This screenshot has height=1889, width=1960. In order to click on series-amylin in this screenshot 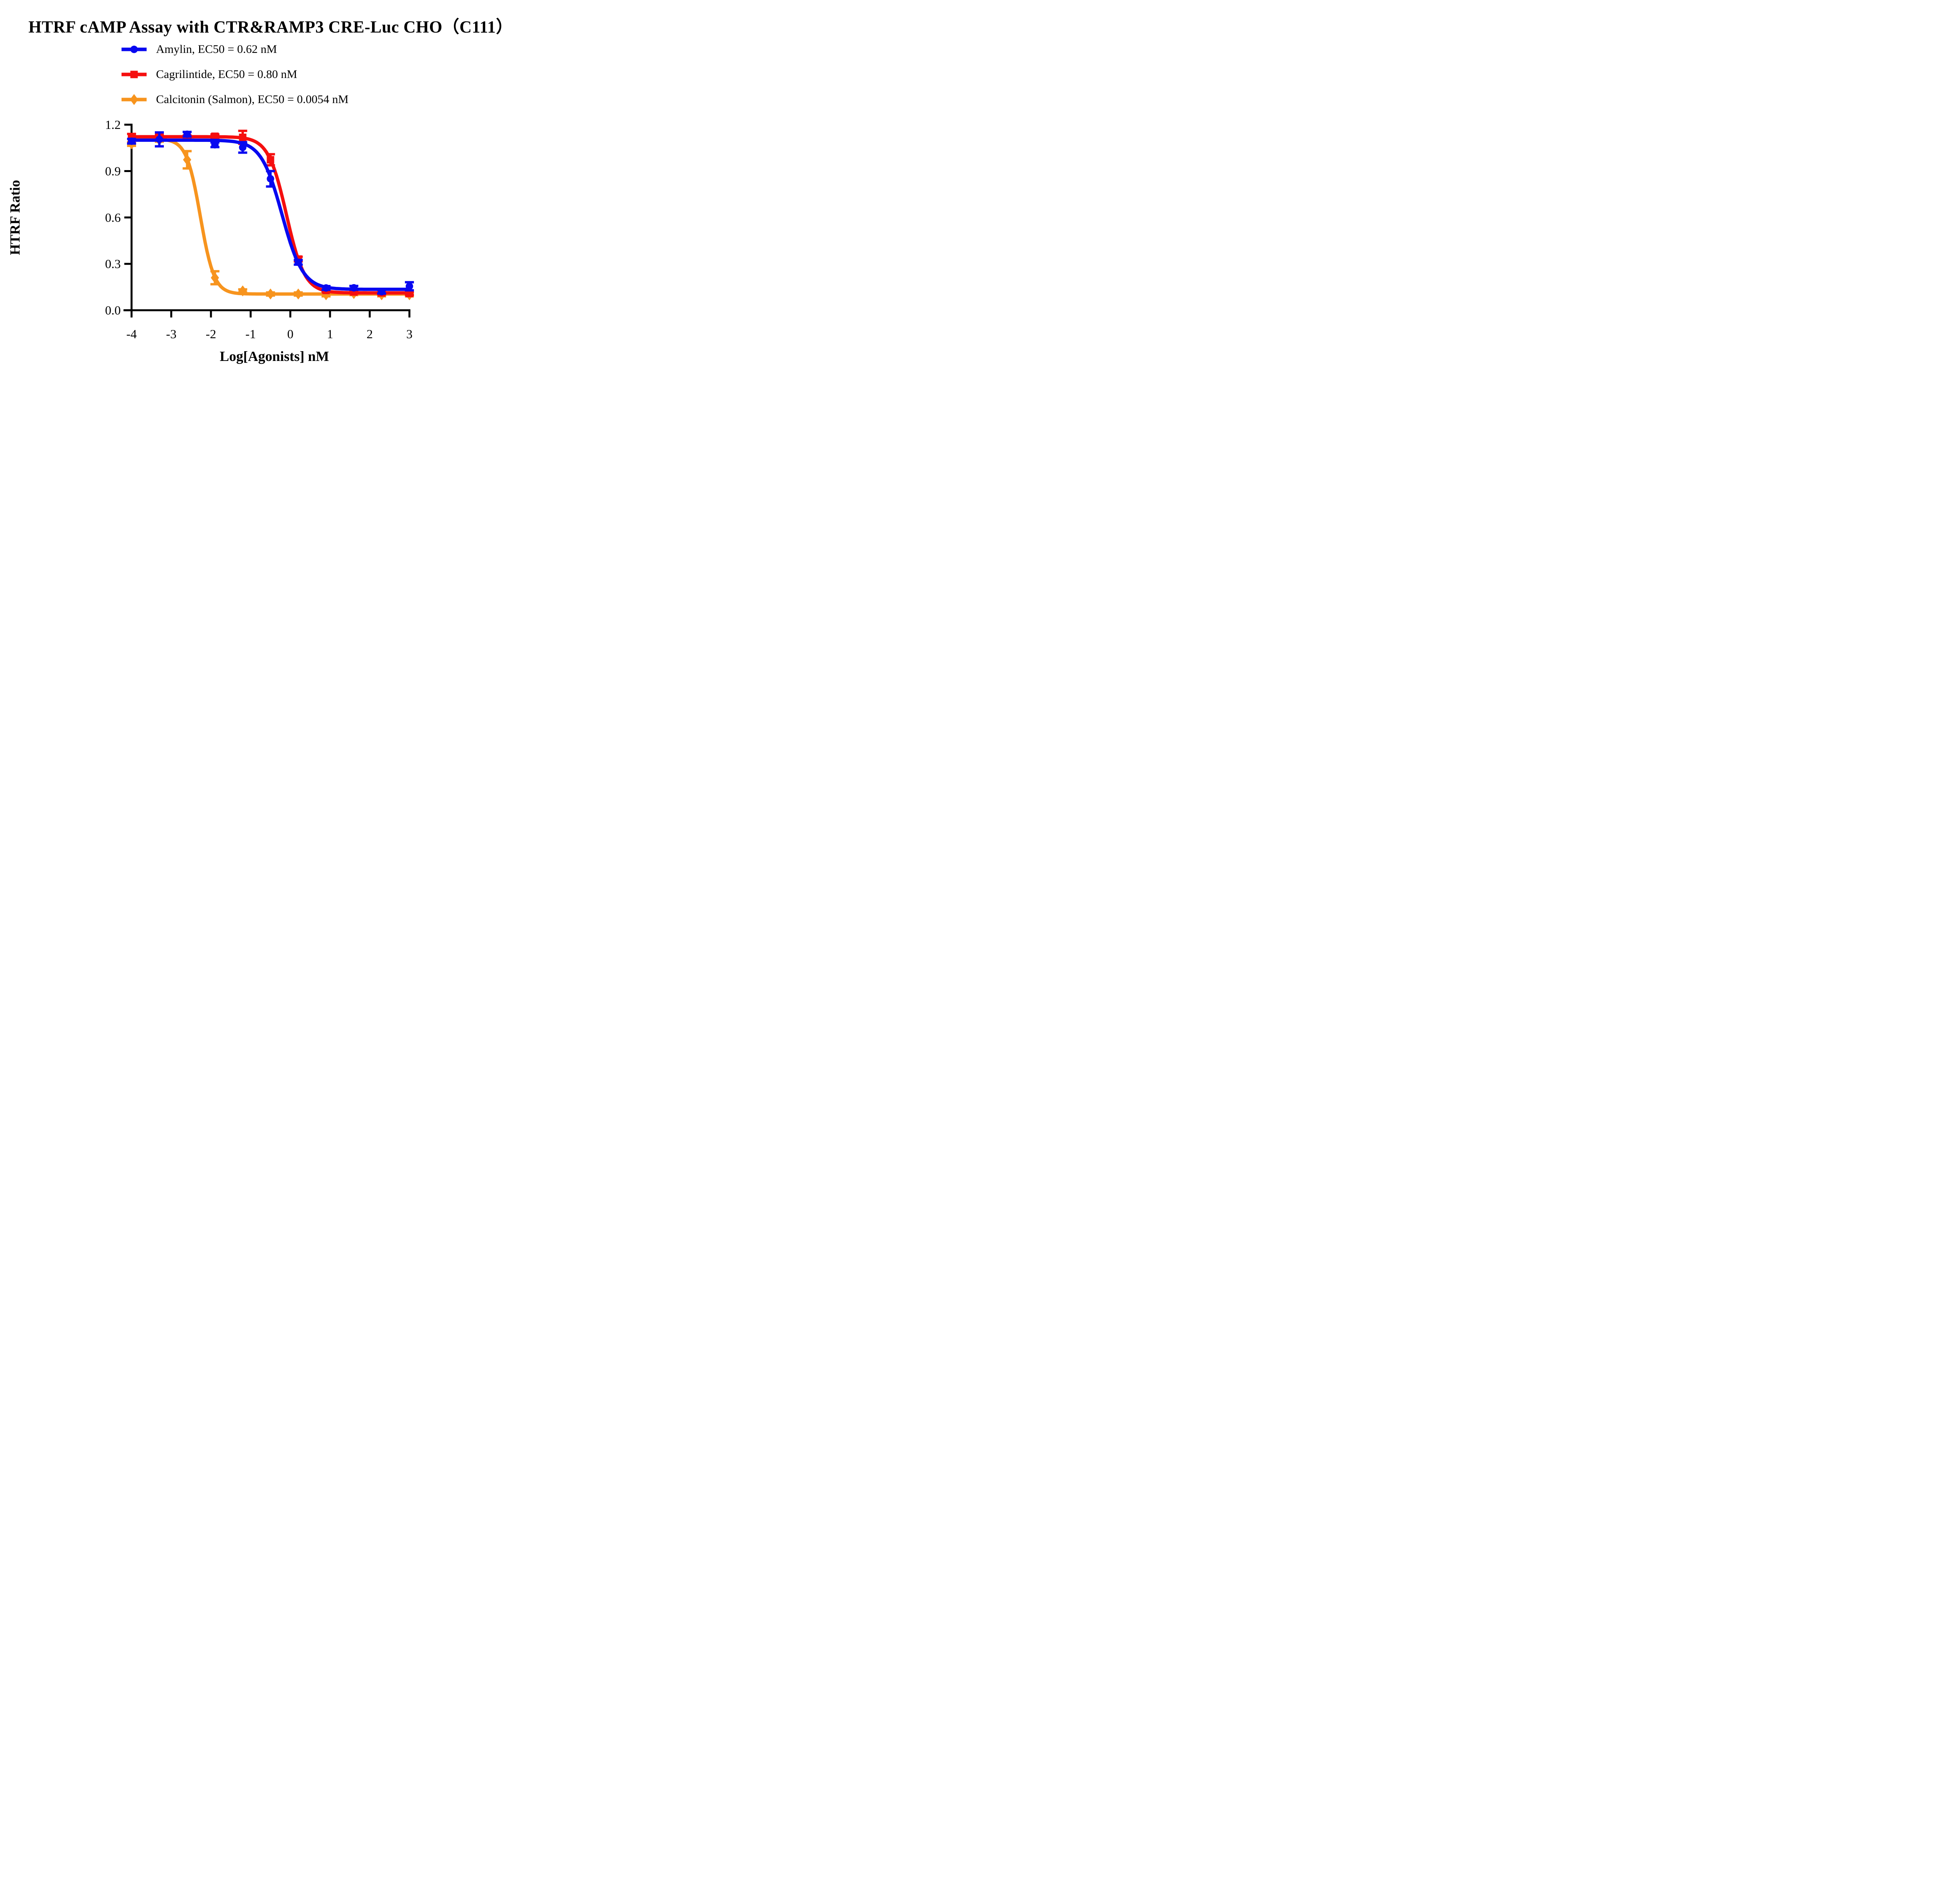, I will do `click(270, 213)`.